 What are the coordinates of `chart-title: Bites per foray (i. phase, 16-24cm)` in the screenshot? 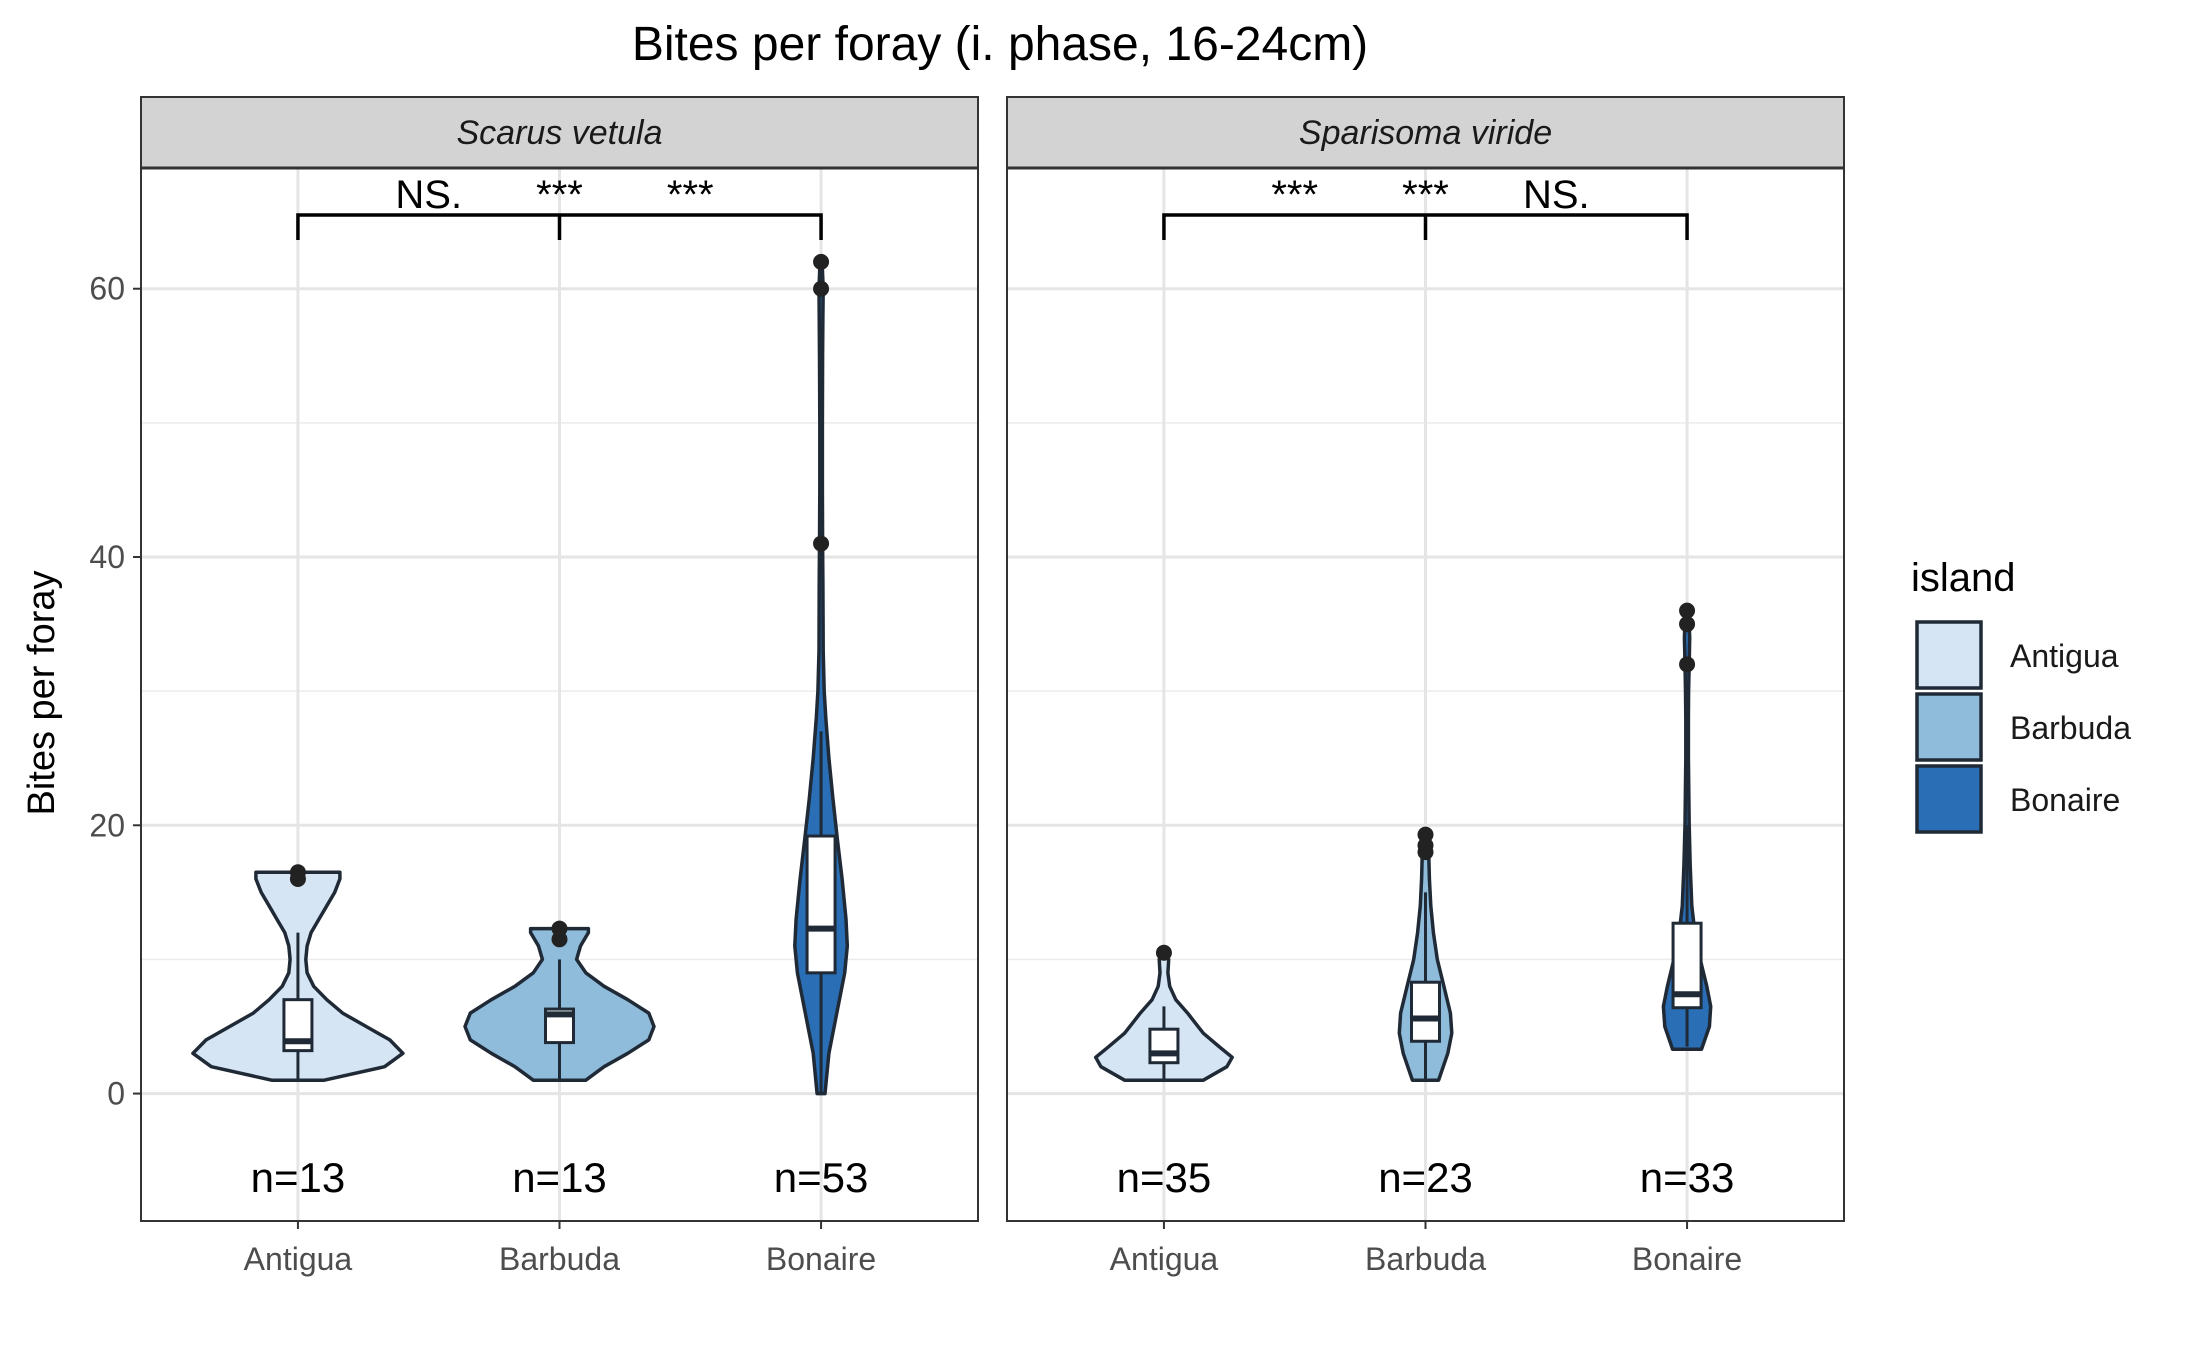 It's located at (1000, 44).